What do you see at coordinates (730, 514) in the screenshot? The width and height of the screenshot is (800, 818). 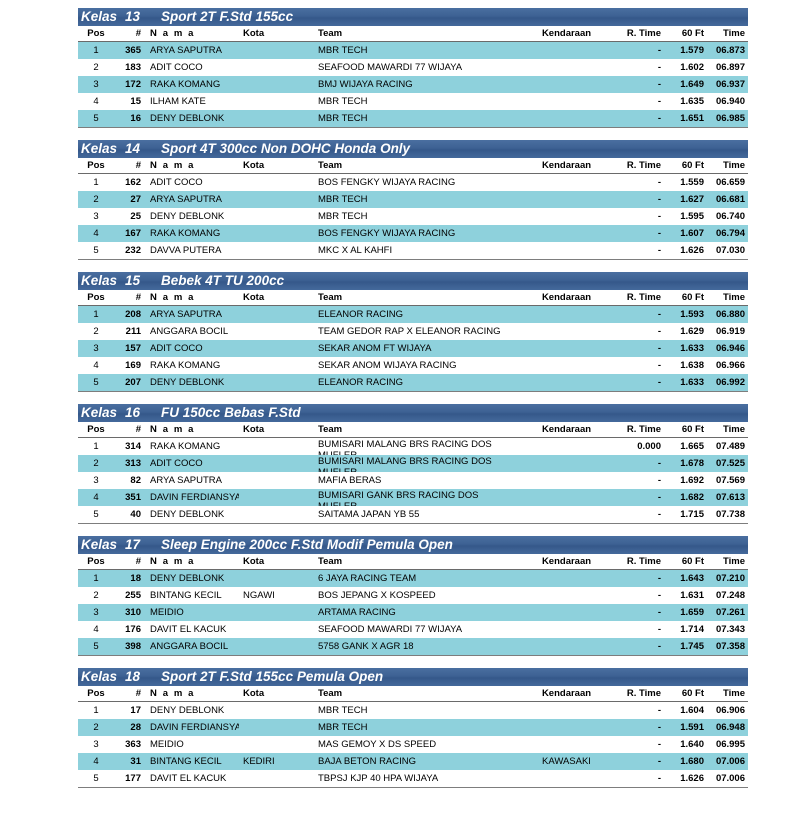 I see `cell-time: 07.738` at bounding box center [730, 514].